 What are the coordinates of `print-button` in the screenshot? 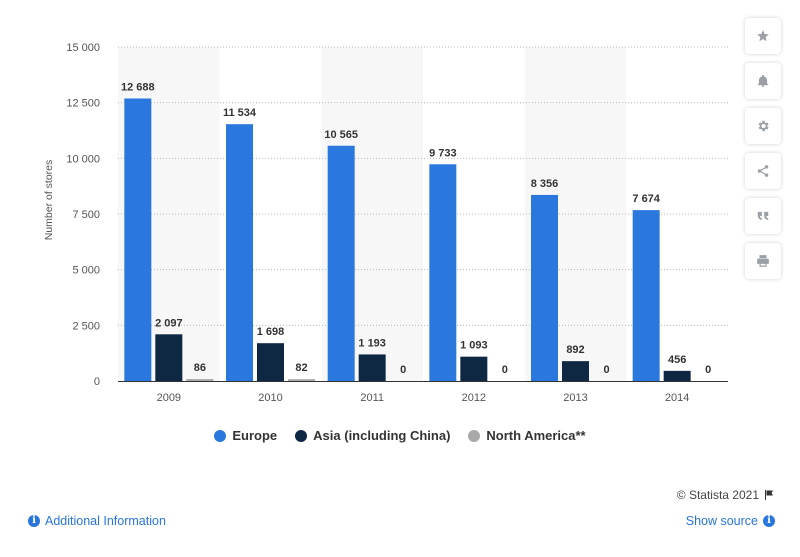 It's located at (763, 261).